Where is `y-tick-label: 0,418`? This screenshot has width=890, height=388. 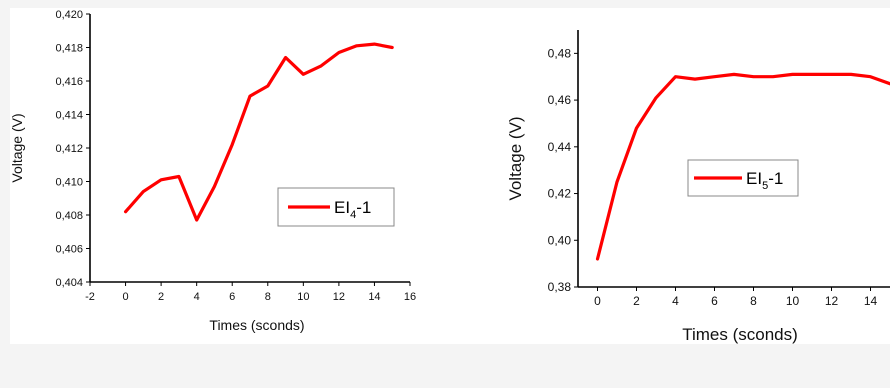
y-tick-label: 0,418 is located at coordinates (69, 49).